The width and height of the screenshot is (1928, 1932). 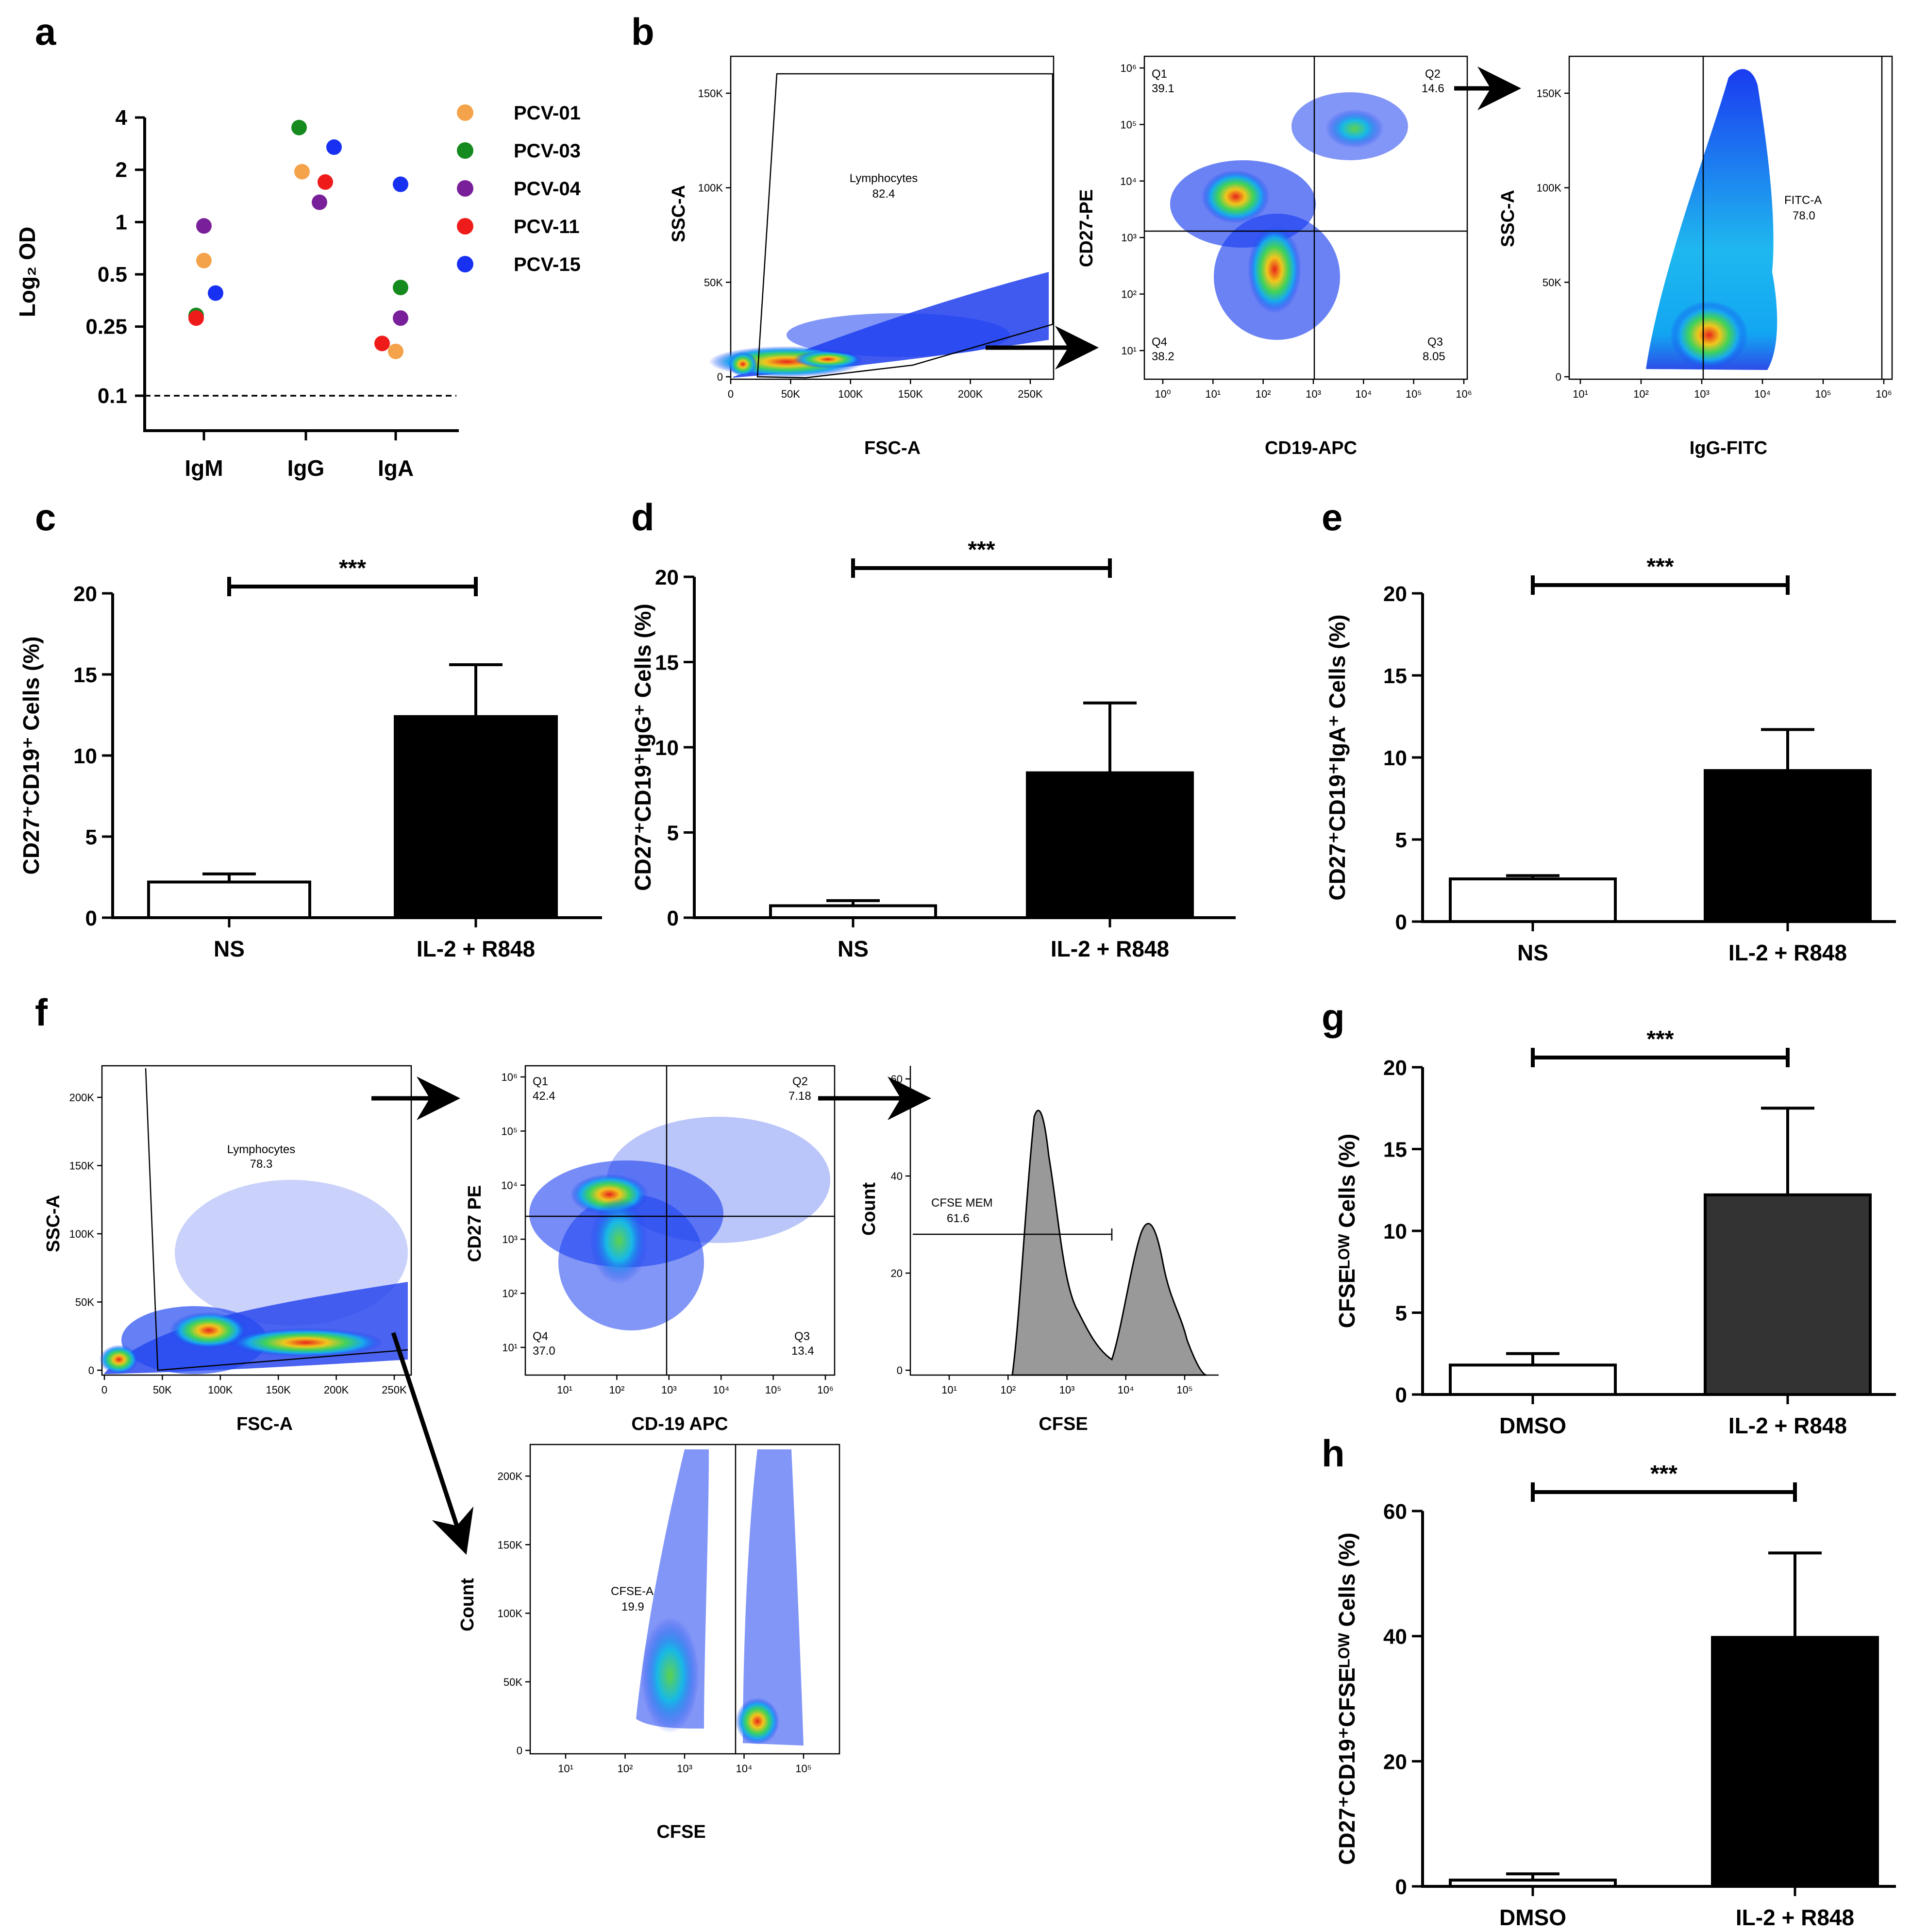 What do you see at coordinates (519, 188) in the screenshot?
I see `panel-a-legend: PCV-01 PCV-03 PCV-04 PCV-11 PCV-15` at bounding box center [519, 188].